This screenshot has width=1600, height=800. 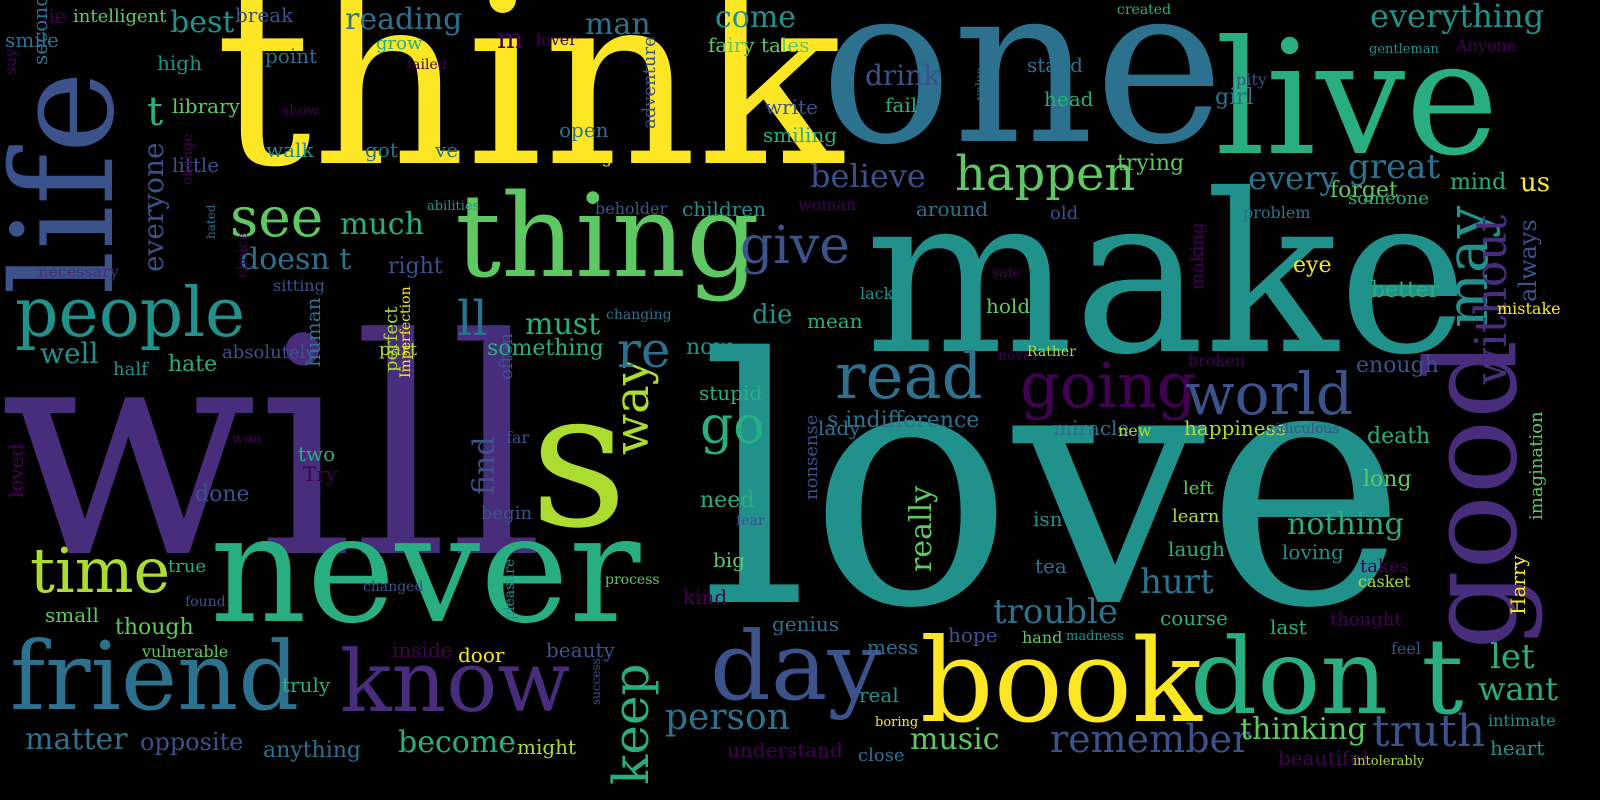 I want to click on cloud-word: give, so click(x=795, y=246).